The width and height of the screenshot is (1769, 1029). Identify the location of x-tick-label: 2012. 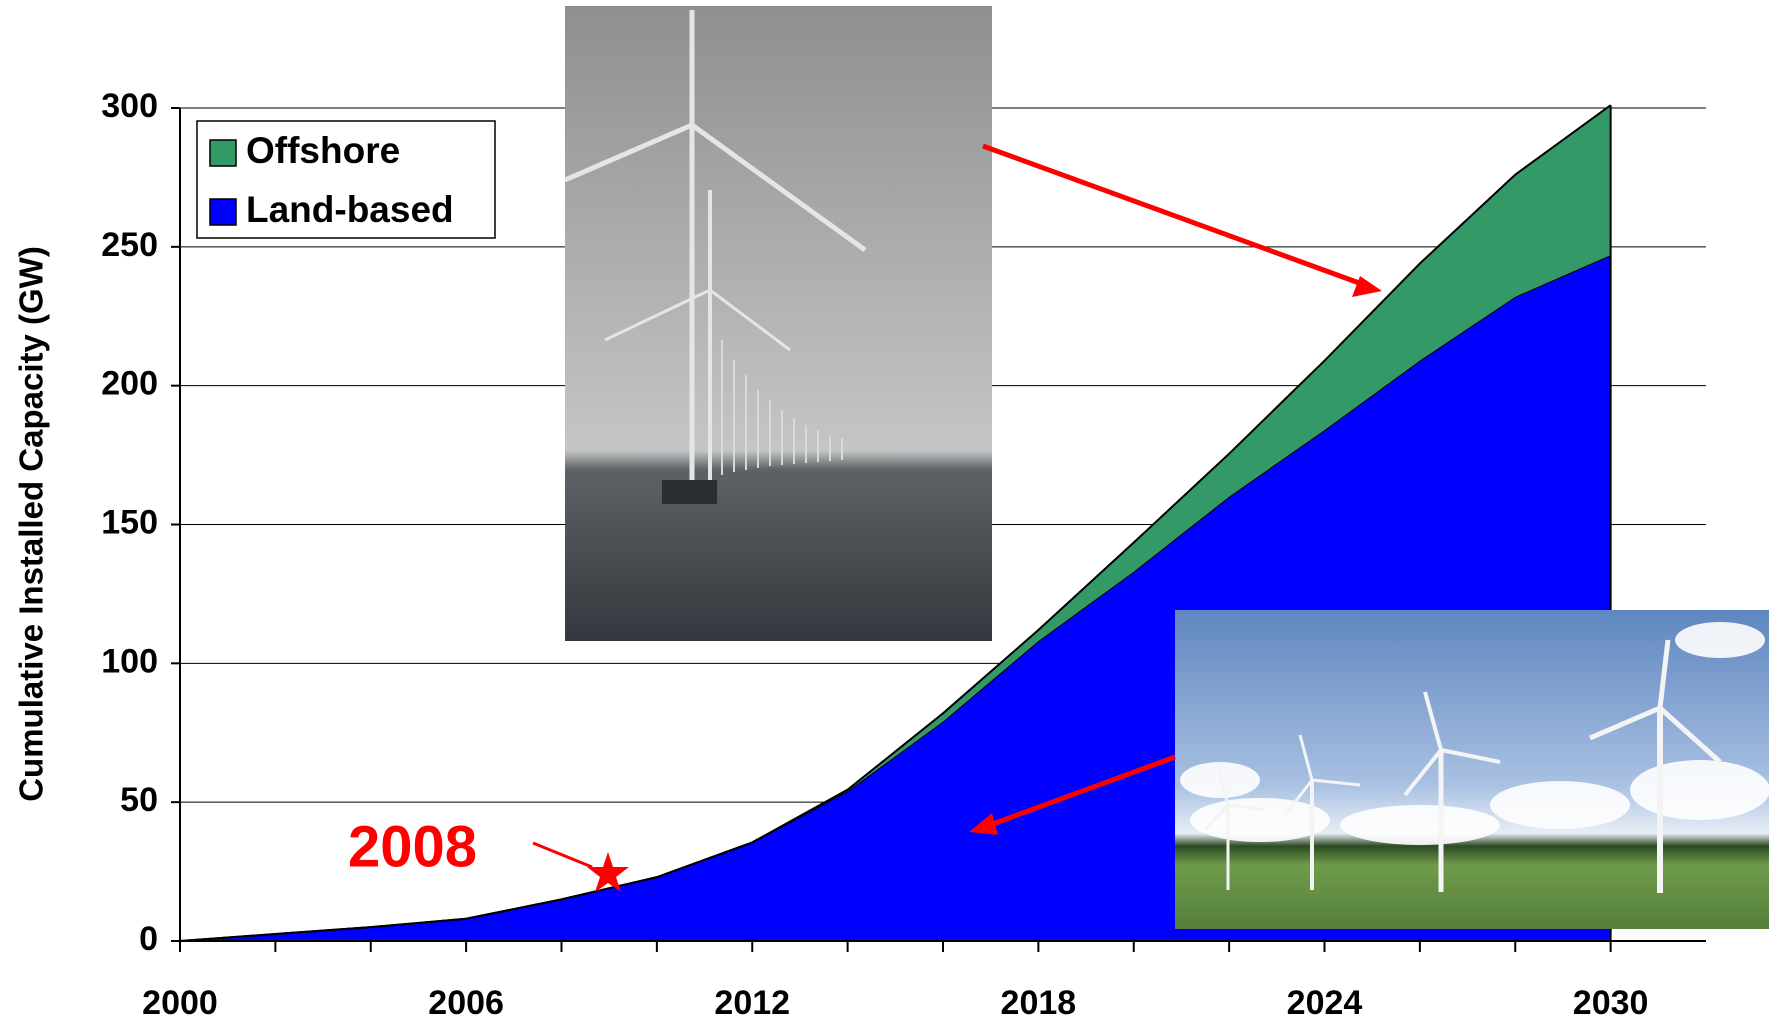
(752, 1003).